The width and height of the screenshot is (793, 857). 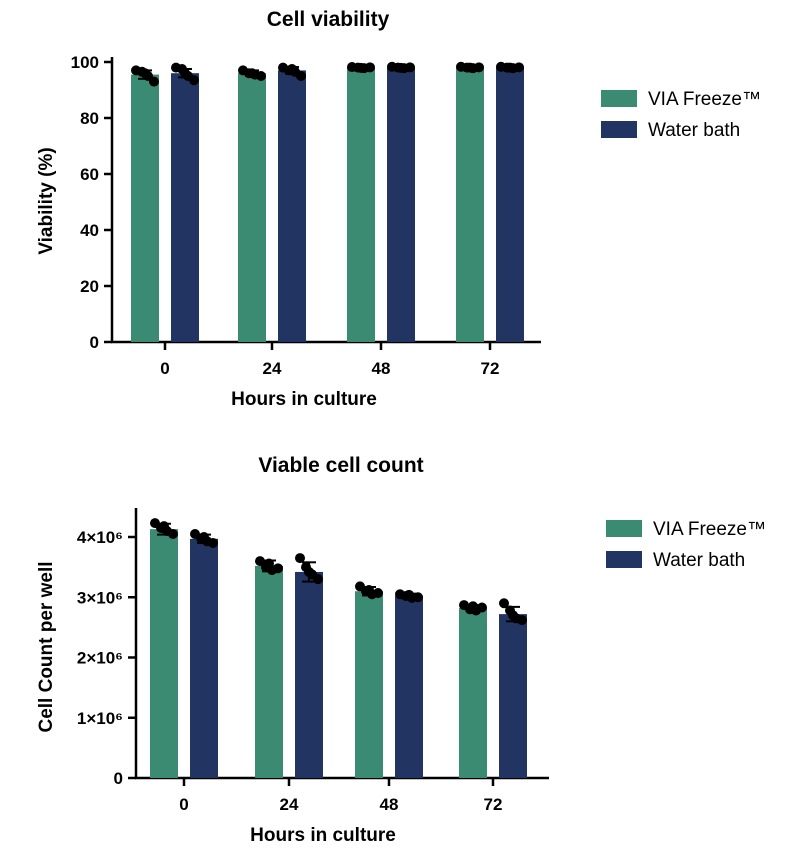 What do you see at coordinates (100, 597) in the screenshot?
I see `y-tick-label: 3×10⁶` at bounding box center [100, 597].